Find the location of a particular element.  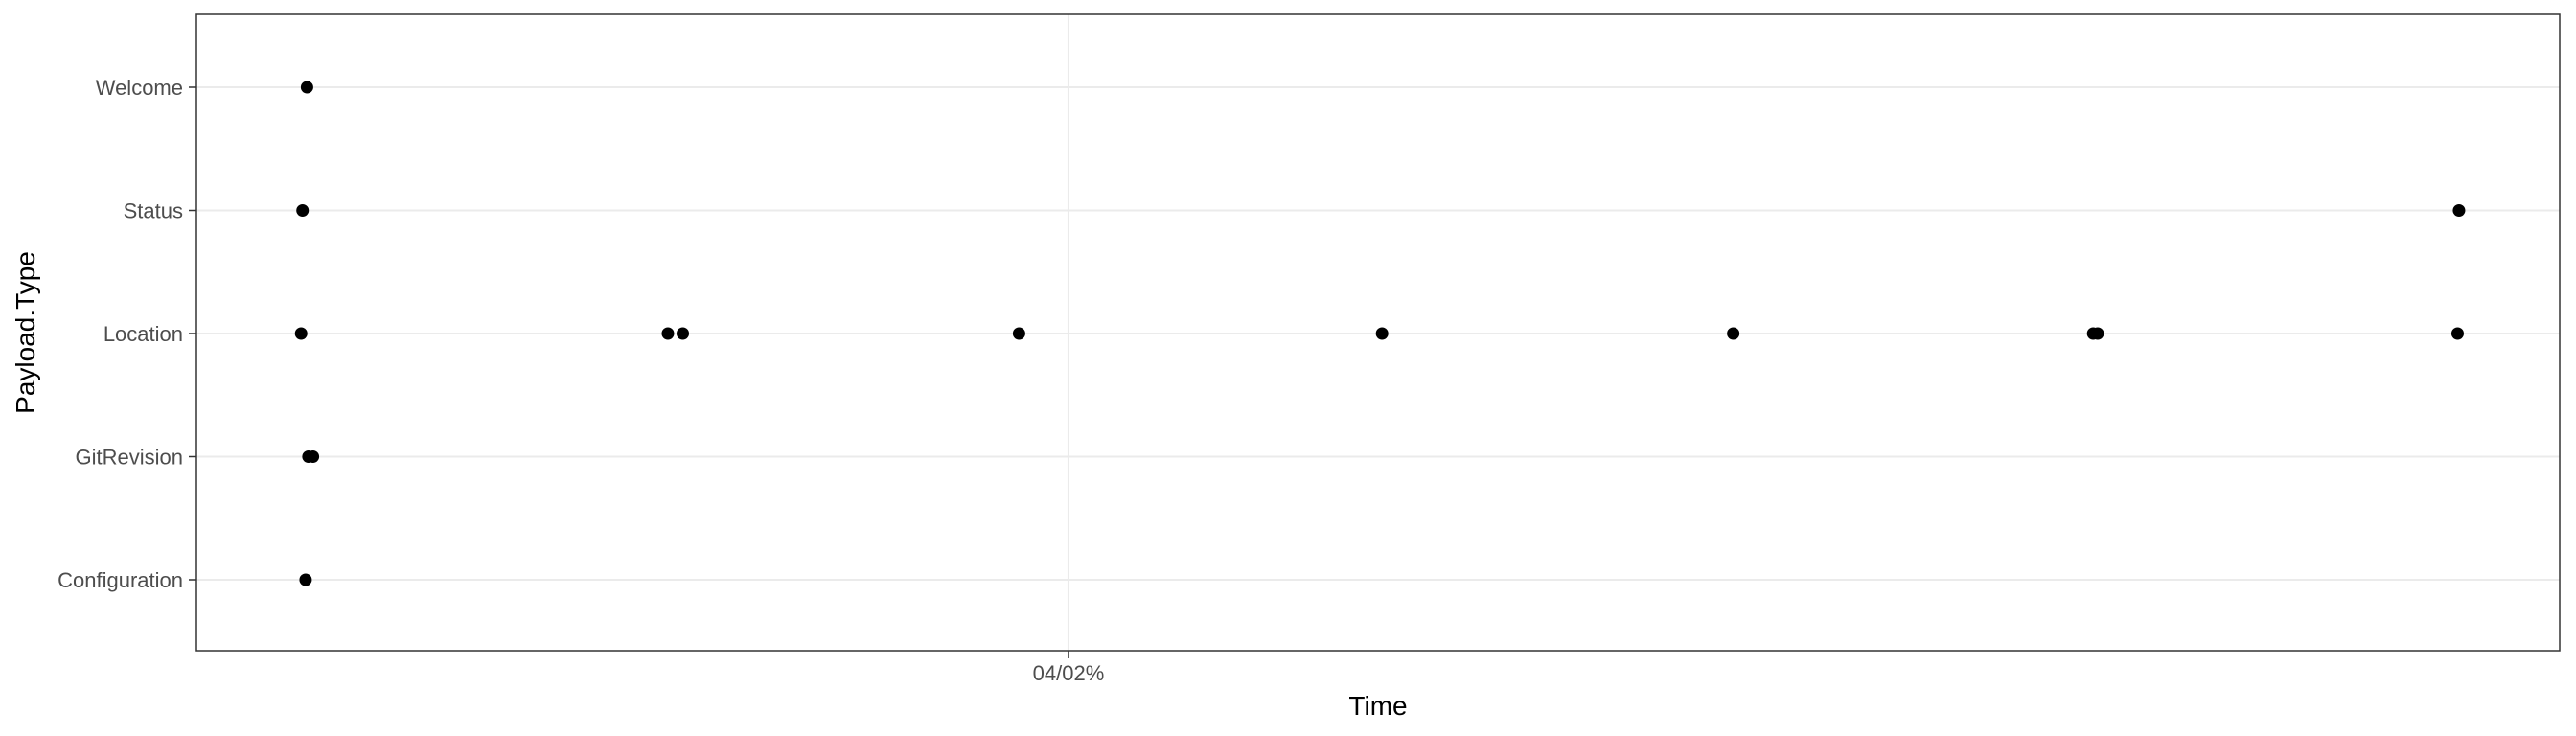

y-tick-label: Configuration is located at coordinates (120, 580).